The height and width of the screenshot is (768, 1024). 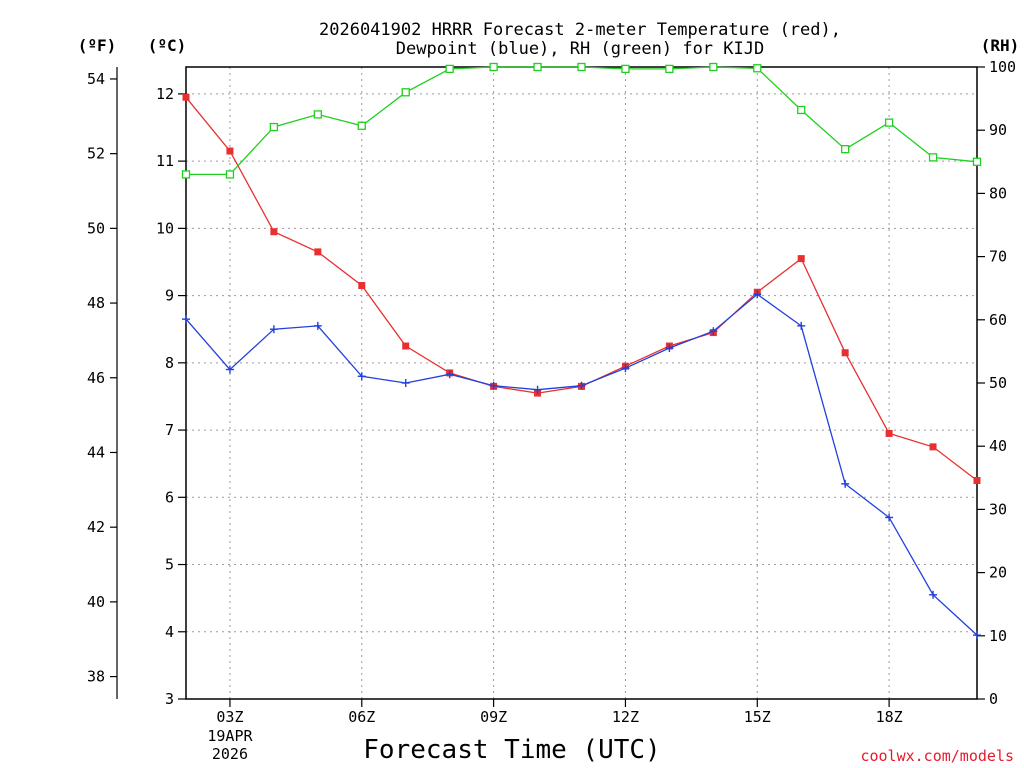 What do you see at coordinates (511, 750) in the screenshot?
I see `x-axis-title: Forecast Time (UTC)` at bounding box center [511, 750].